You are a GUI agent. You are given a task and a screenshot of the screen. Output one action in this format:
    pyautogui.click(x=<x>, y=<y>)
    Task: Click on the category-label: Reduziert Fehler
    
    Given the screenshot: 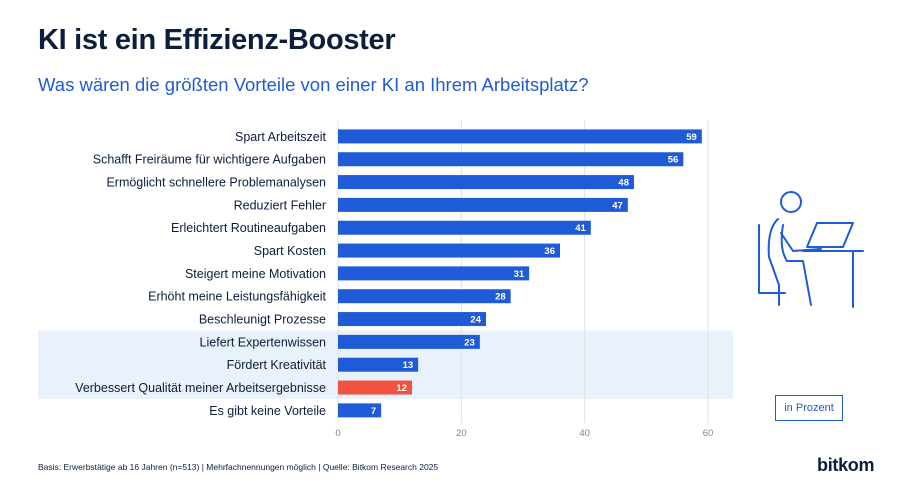 What is the action you would take?
    pyautogui.click(x=280, y=205)
    